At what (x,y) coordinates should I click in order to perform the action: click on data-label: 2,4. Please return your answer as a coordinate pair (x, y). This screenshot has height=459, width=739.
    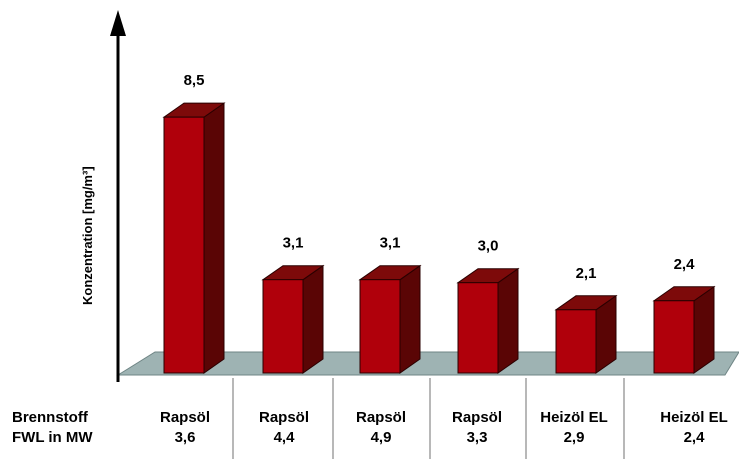
    Looking at the image, I should click on (685, 264).